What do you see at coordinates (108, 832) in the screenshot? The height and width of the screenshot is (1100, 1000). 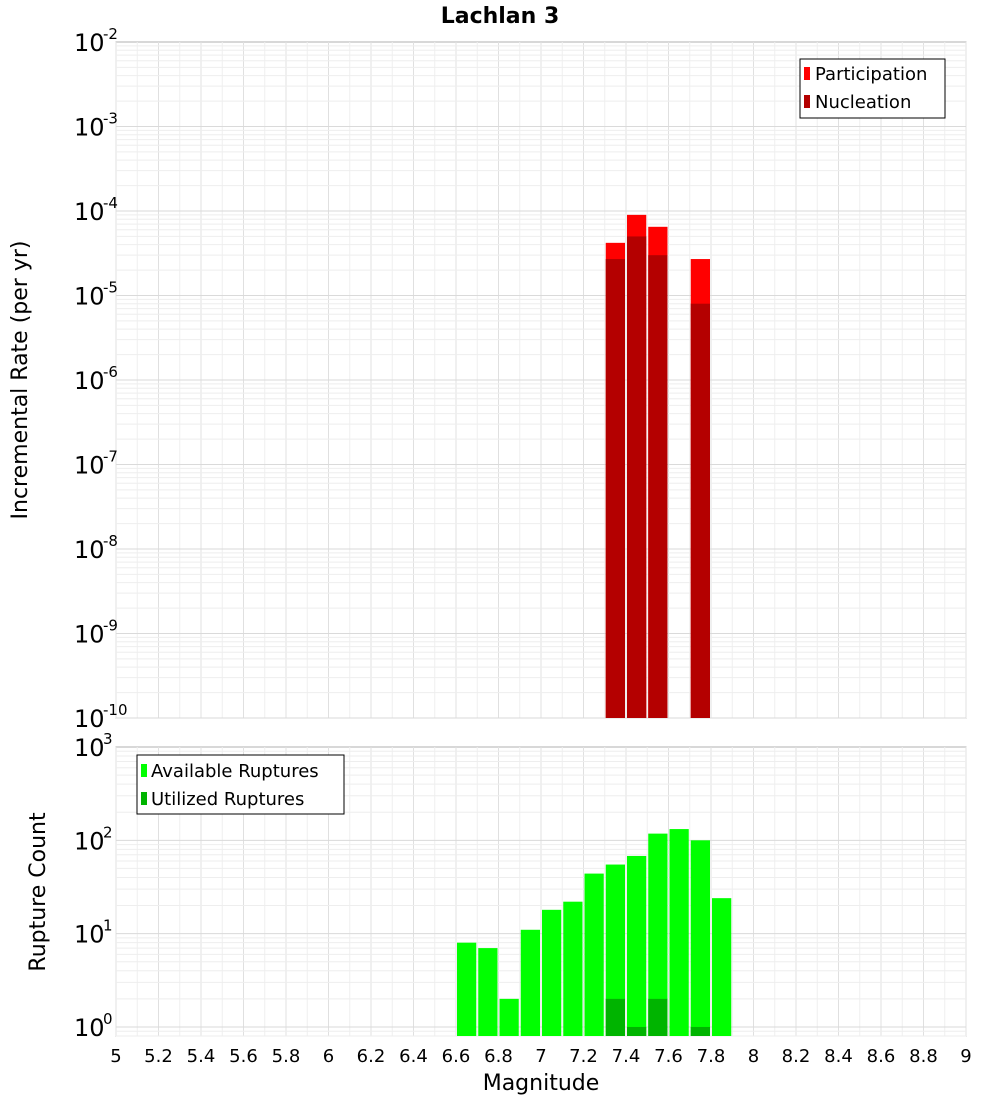 I see `bottom-y-tick-exp: 2` at bounding box center [108, 832].